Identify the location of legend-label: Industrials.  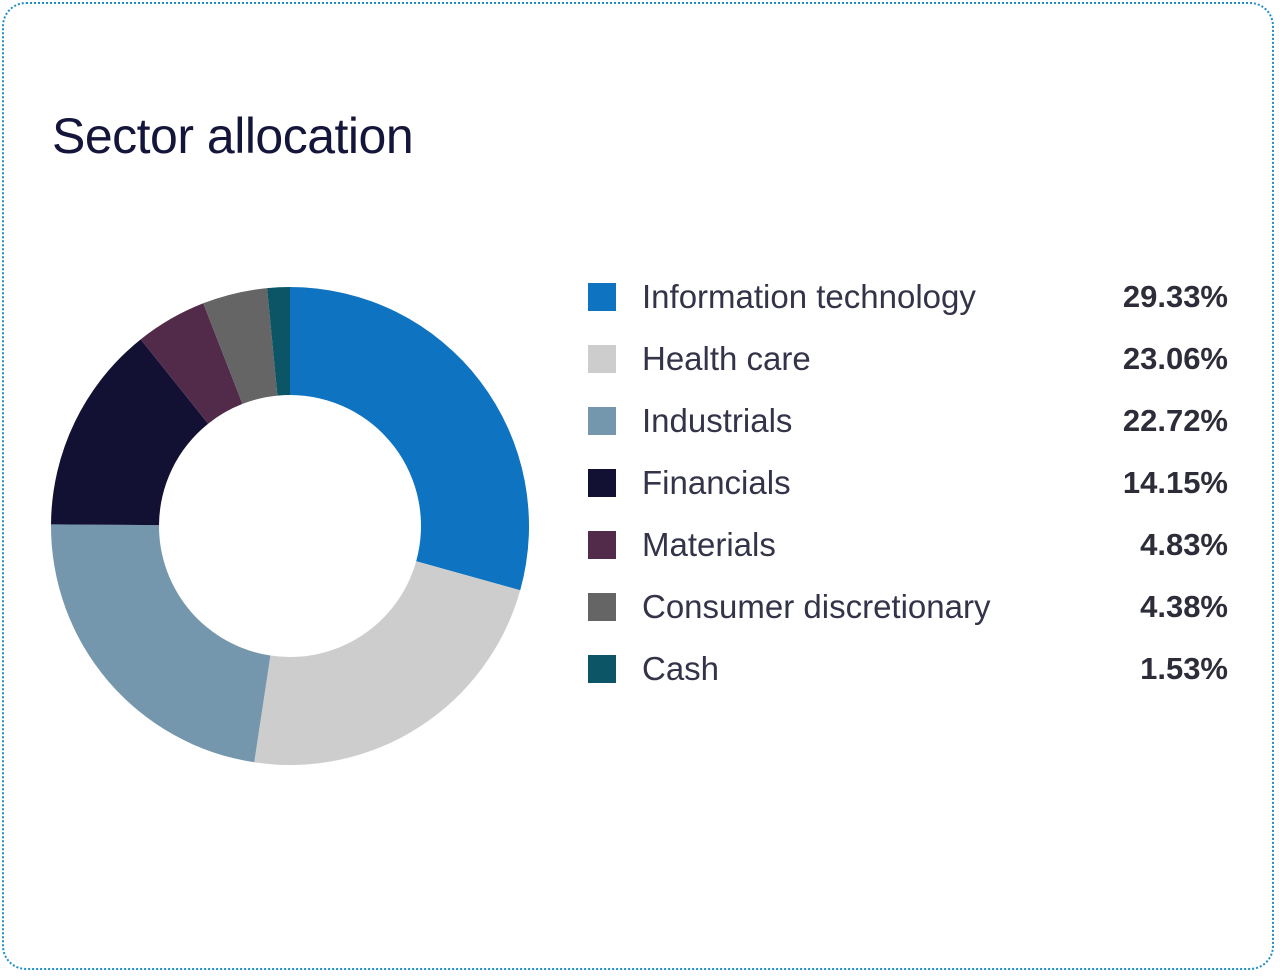
(717, 420).